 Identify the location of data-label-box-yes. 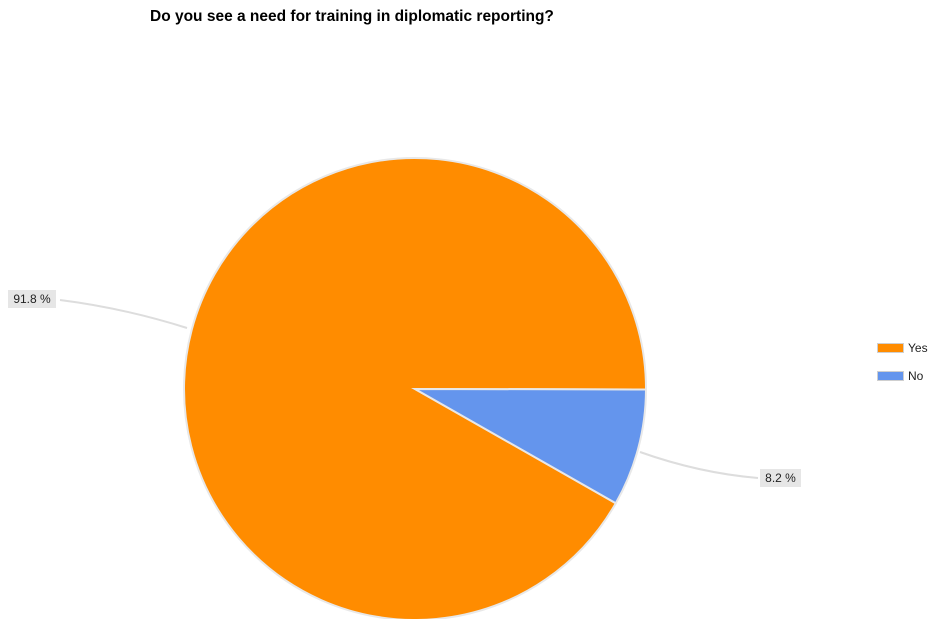
(32, 299).